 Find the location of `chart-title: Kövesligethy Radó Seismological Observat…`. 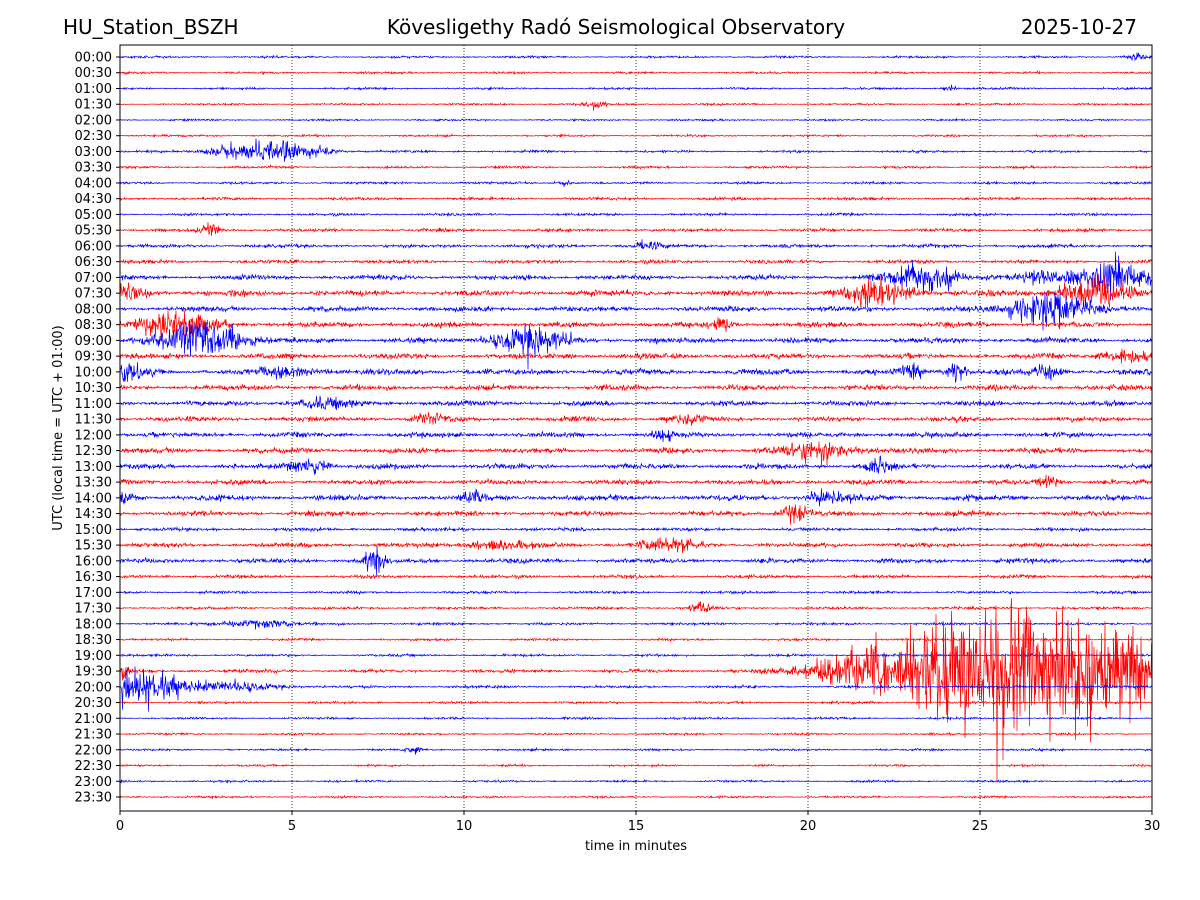

chart-title: Kövesligethy Radó Seismological Observat… is located at coordinates (616, 27).